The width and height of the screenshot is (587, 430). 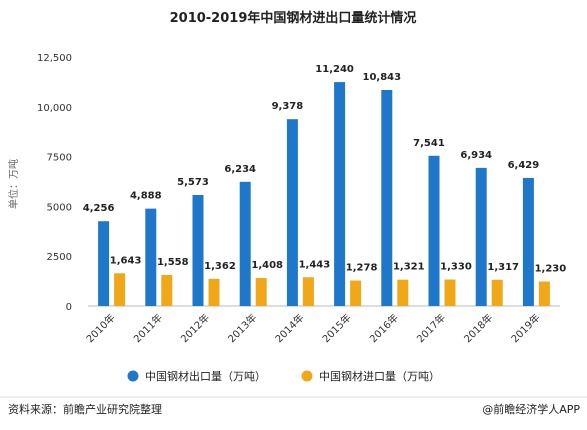 What do you see at coordinates (59, 158) in the screenshot?
I see `y-tick-label: 7500` at bounding box center [59, 158].